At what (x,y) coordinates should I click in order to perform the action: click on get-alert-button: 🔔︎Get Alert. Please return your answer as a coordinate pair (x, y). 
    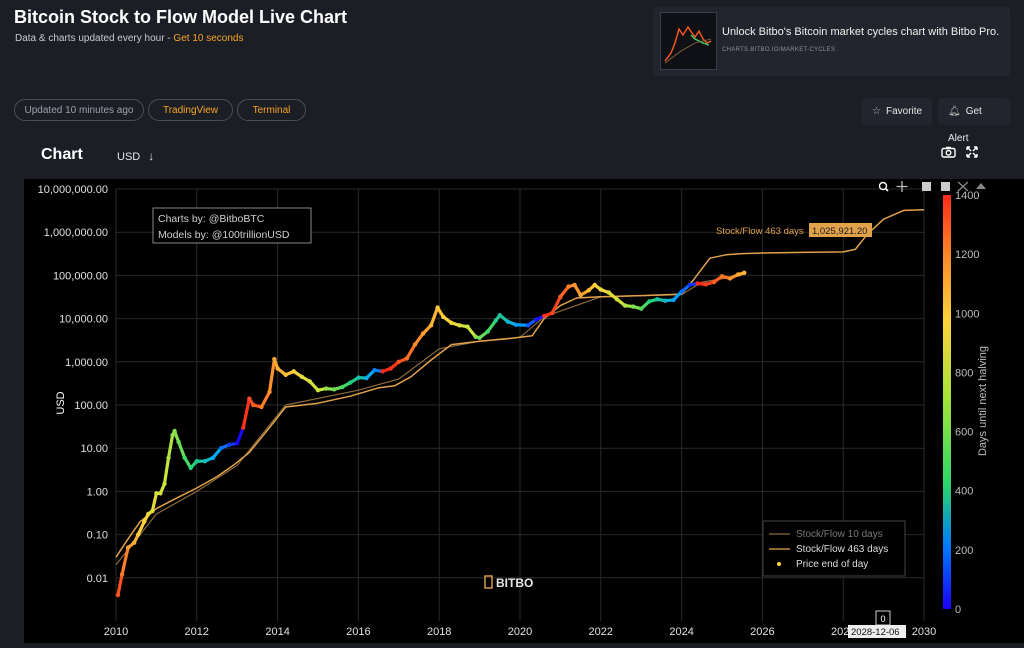
    Looking at the image, I should click on (974, 111).